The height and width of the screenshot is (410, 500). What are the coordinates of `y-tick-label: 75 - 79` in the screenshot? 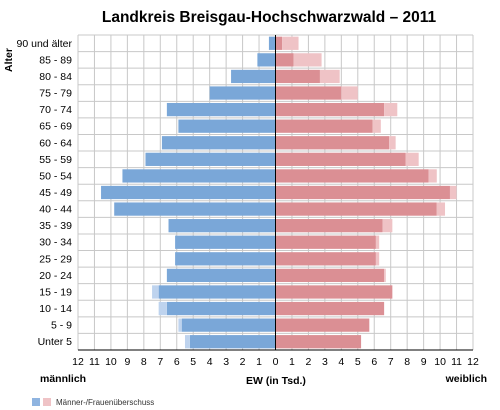 It's located at (55, 94).